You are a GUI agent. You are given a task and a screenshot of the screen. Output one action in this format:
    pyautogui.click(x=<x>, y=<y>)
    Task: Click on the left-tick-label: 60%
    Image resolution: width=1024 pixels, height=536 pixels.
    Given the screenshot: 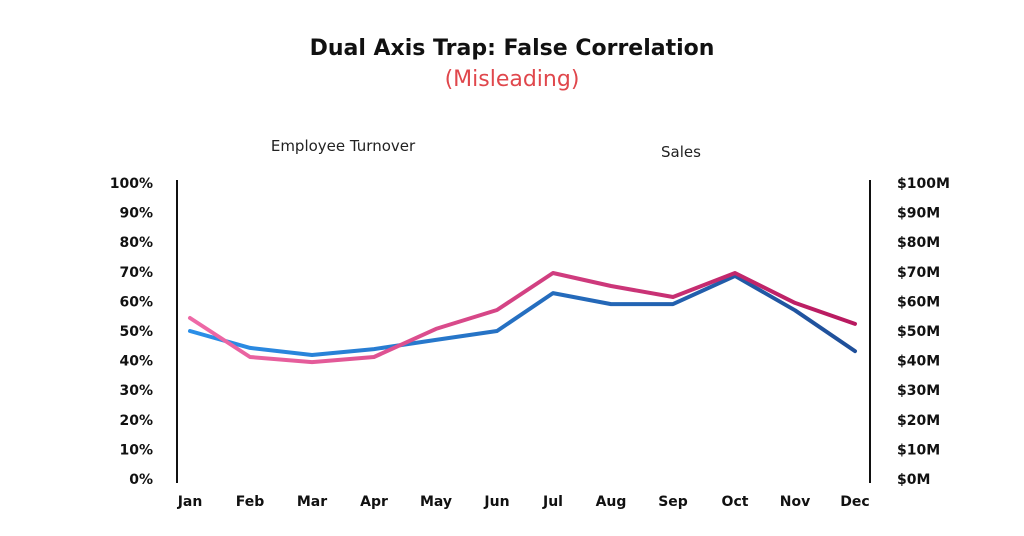 What is the action you would take?
    pyautogui.click(x=136, y=302)
    